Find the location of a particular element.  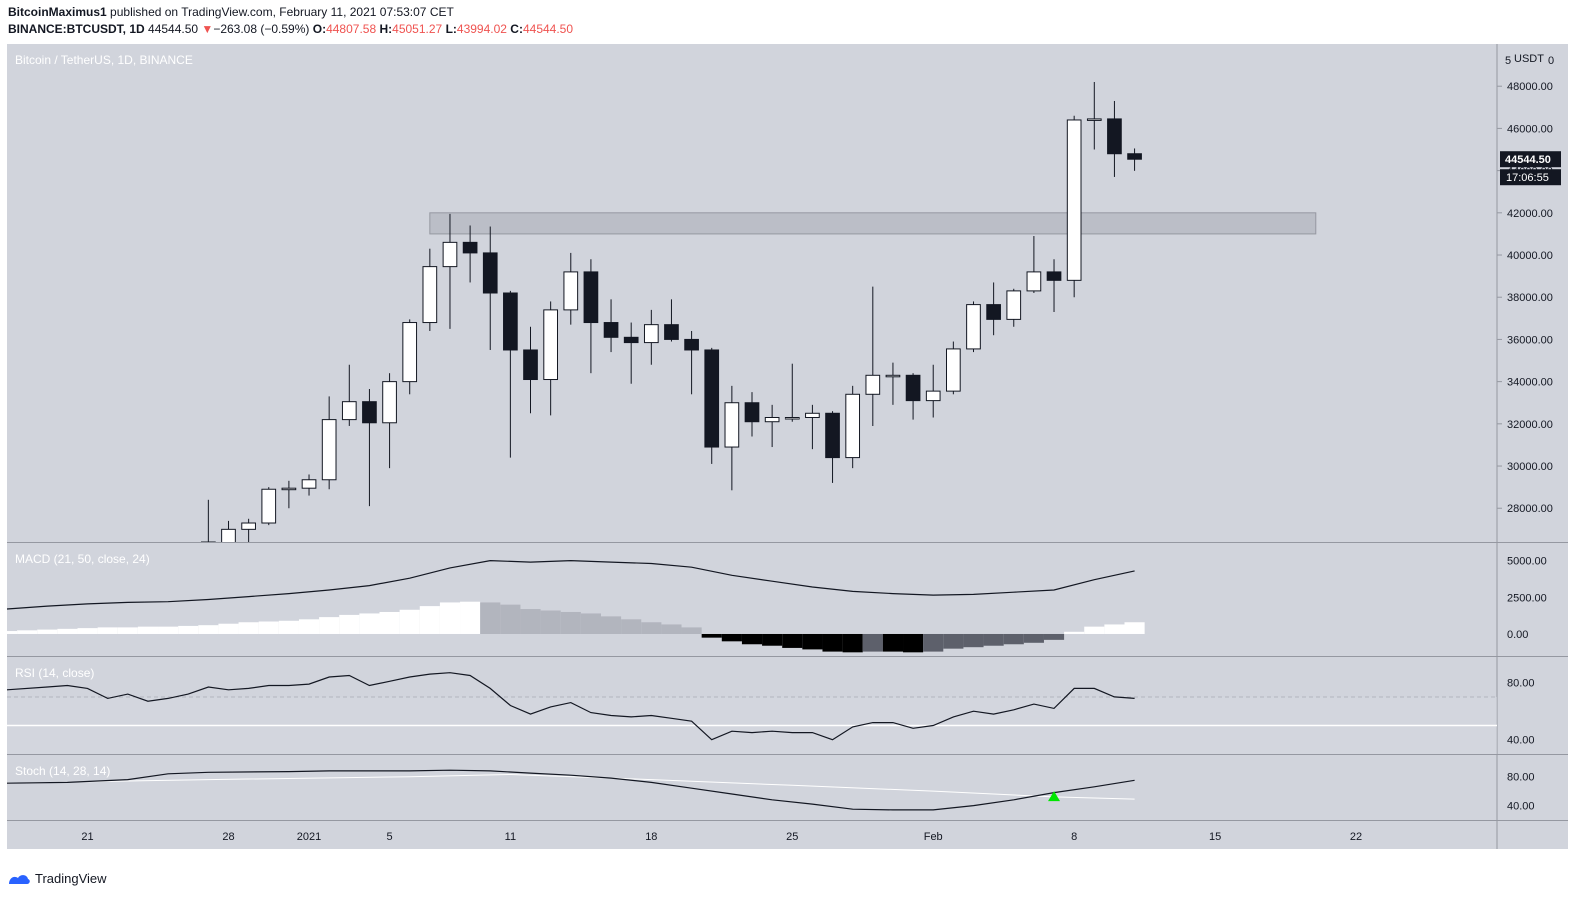

time-tick-label: 15 is located at coordinates (1215, 837).